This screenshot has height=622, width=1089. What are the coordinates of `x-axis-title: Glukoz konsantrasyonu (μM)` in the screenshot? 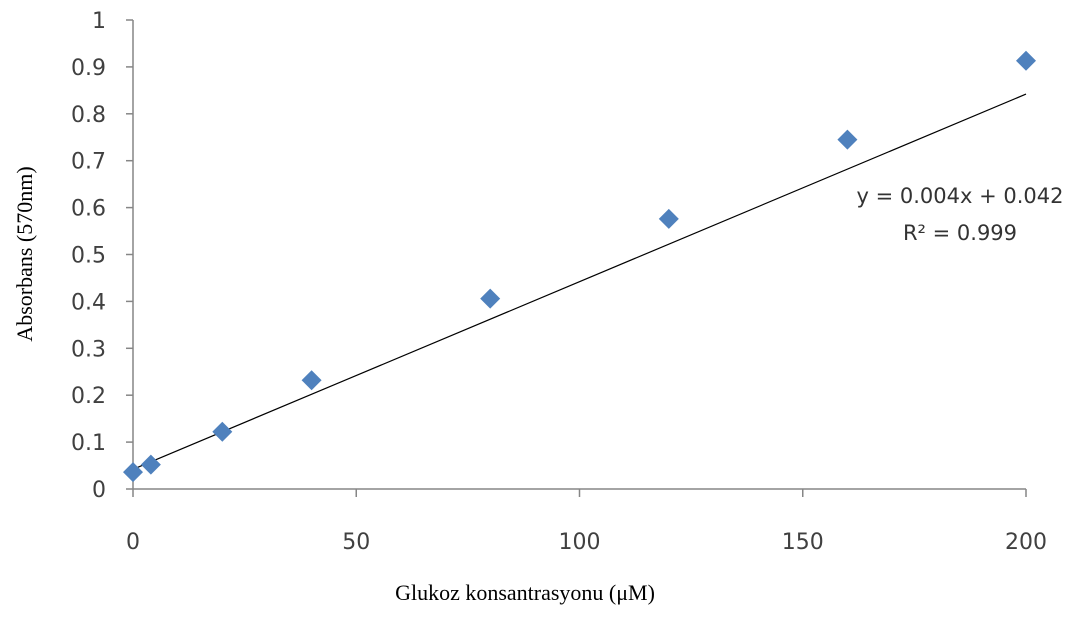 It's located at (525, 592).